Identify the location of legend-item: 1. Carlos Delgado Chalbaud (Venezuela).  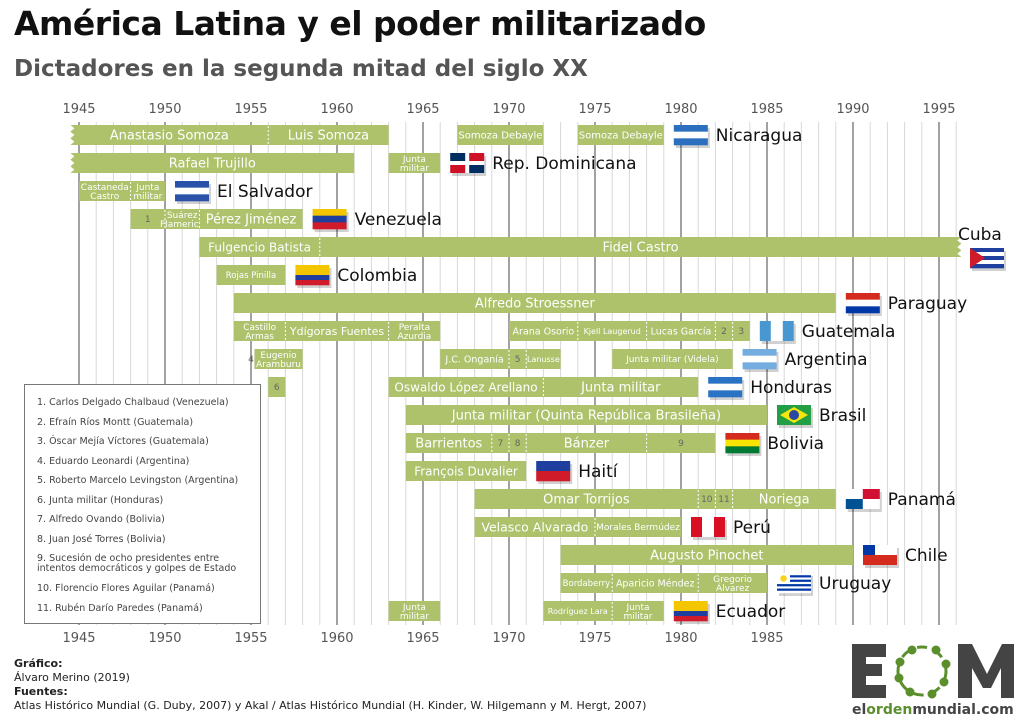
(133, 402).